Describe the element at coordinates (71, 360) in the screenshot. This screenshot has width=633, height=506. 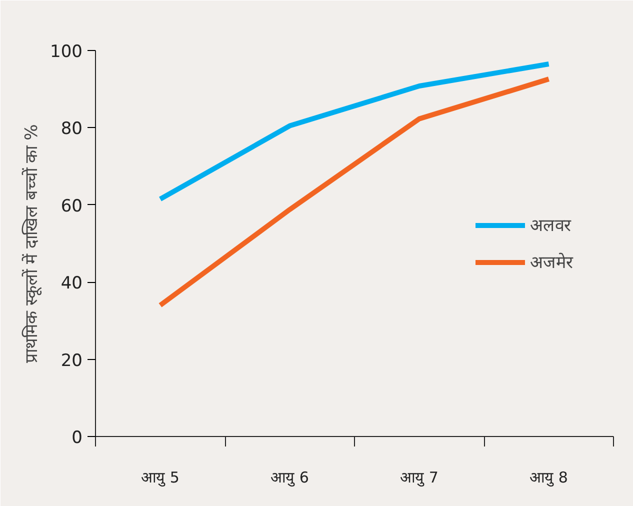
I see `y-tick-label: 20` at that location.